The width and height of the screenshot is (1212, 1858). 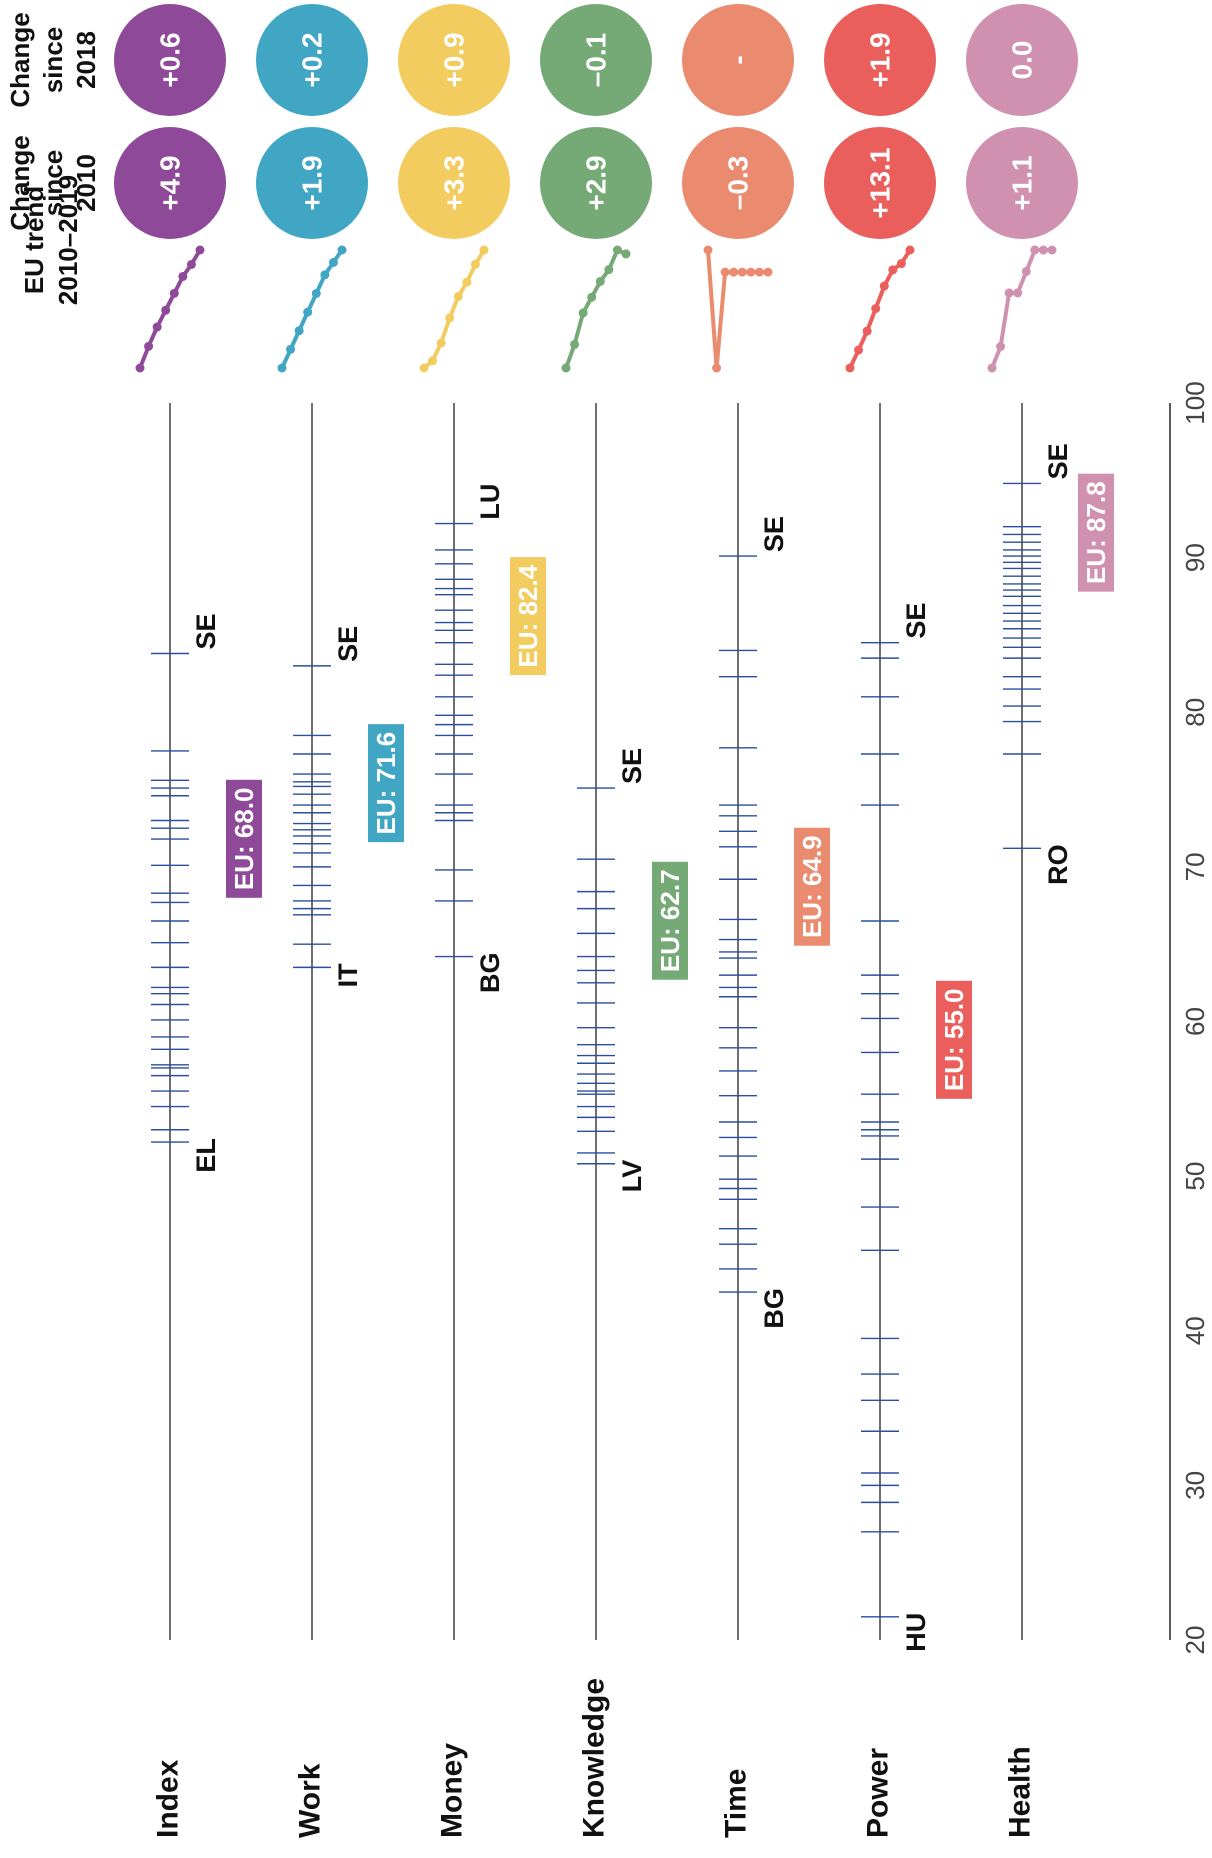 What do you see at coordinates (170, 182) in the screenshot?
I see `change-2010-value: +4.9` at bounding box center [170, 182].